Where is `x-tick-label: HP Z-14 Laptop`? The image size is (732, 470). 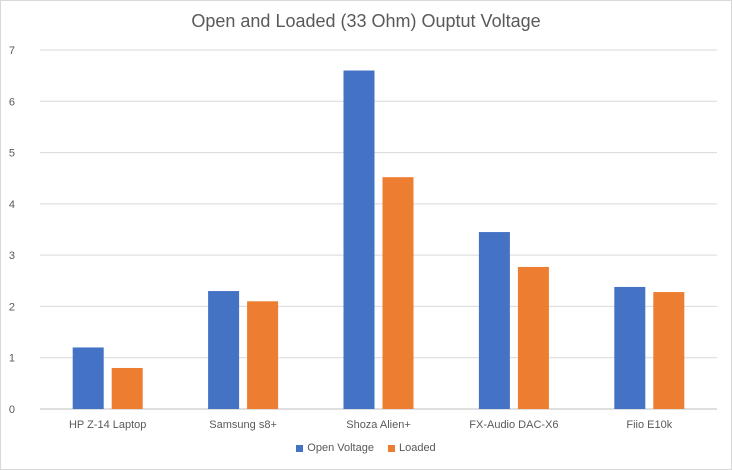 x-tick-label: HP Z-14 Laptop is located at coordinates (107, 425).